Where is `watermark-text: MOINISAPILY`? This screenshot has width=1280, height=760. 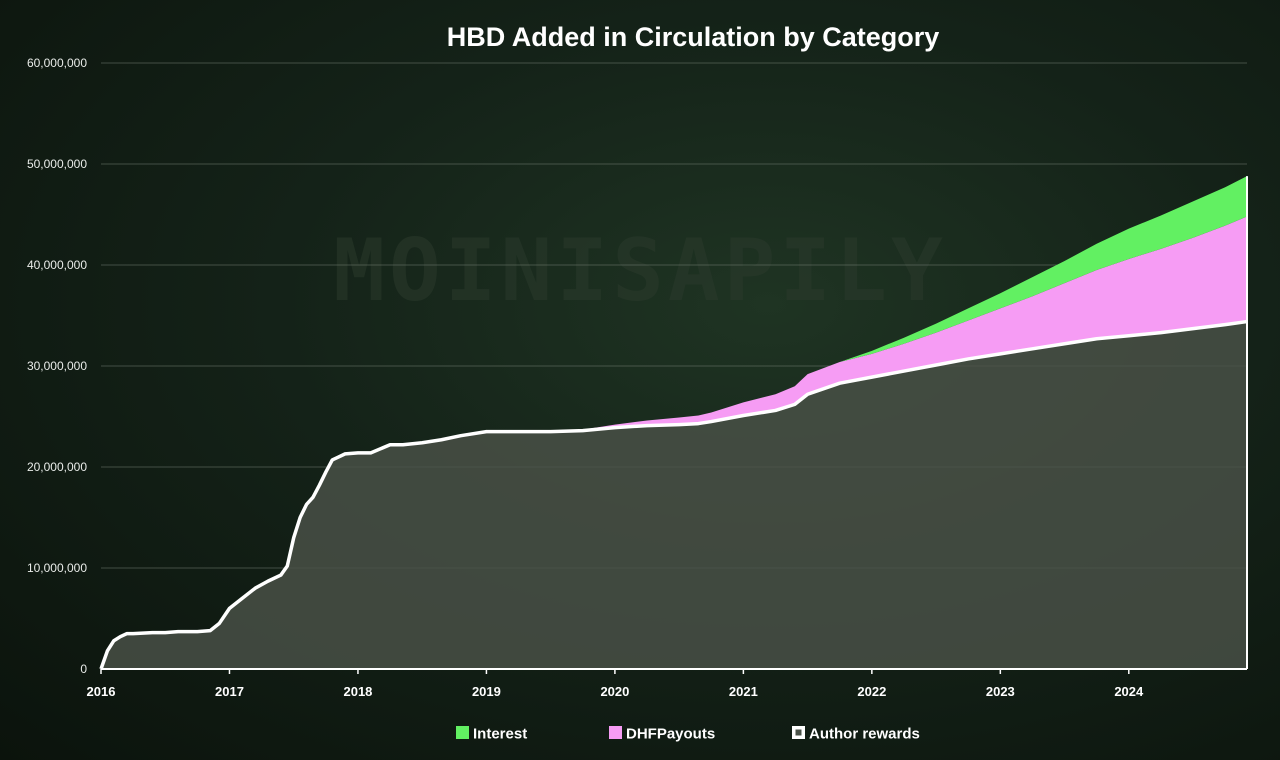
watermark-text: MOINISAPILY is located at coordinates (640, 271).